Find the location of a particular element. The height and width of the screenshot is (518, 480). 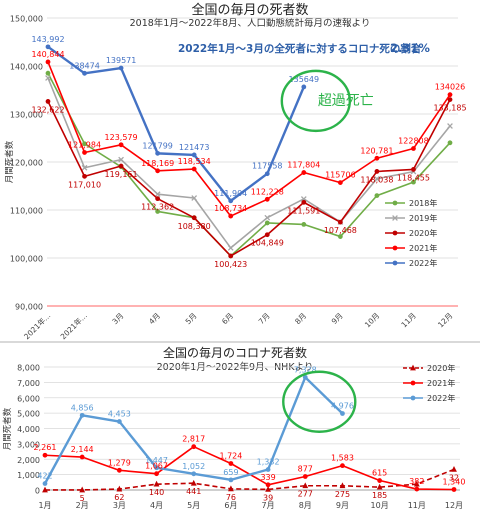

data-label: 123,579 is located at coordinates (121, 137).